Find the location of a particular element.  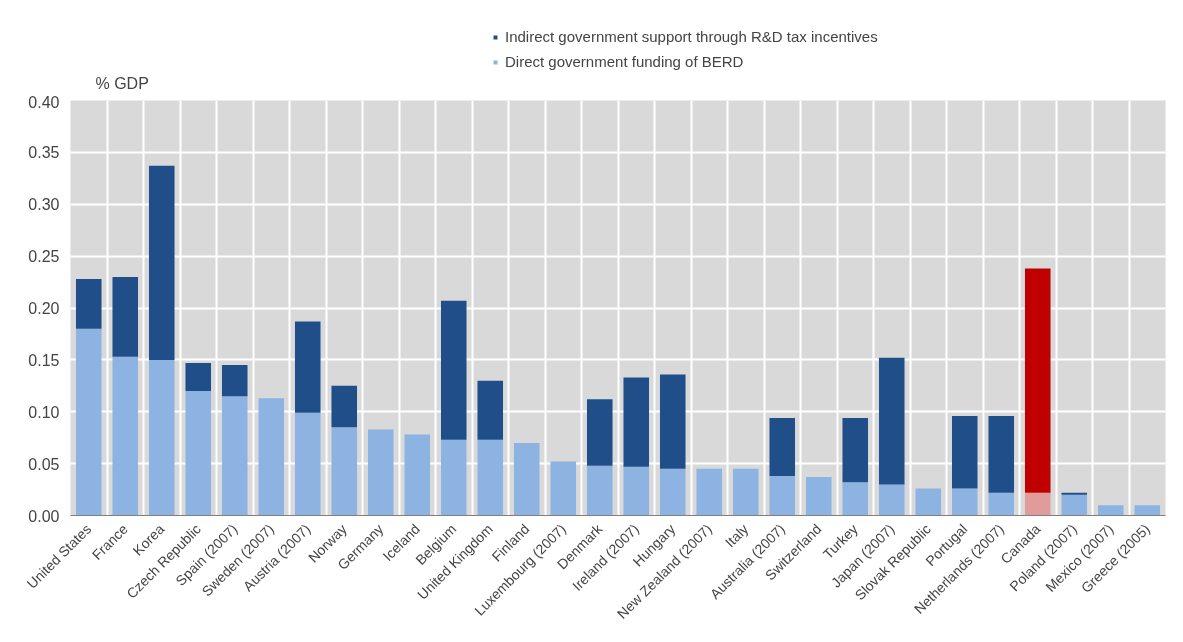

legend-label: Indirect government support through R&D tax incentives is located at coordinates (691, 36).